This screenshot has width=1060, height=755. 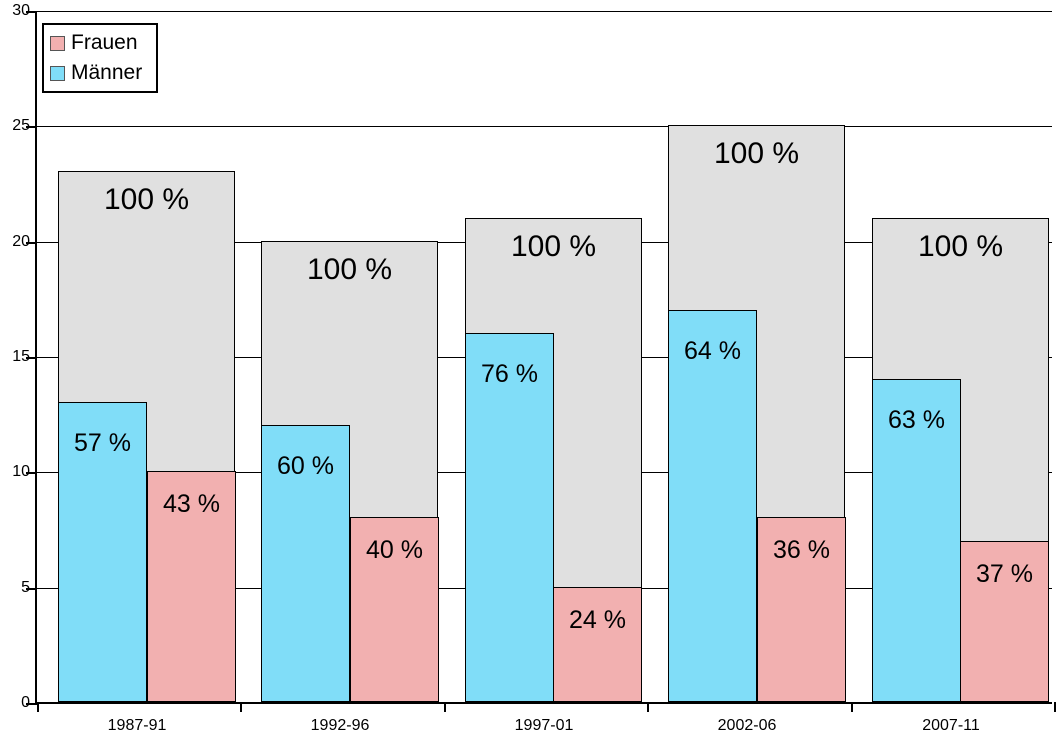 I want to click on legend-swatch-frauen, so click(x=57, y=43).